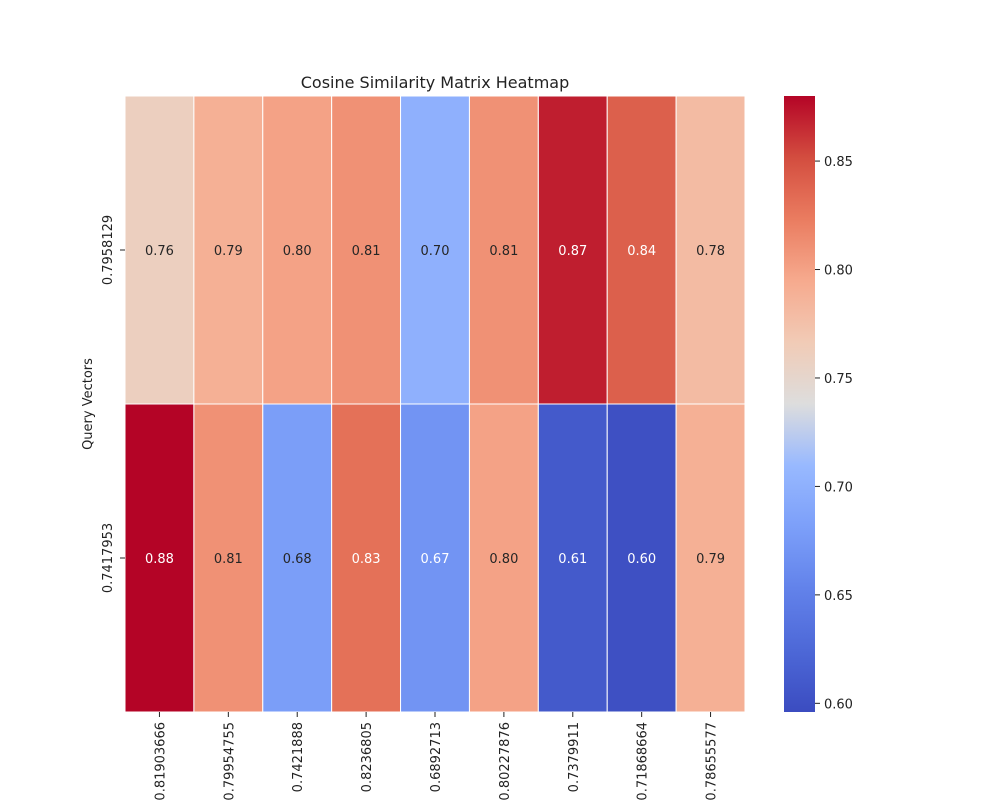  Describe the element at coordinates (838, 487) in the screenshot. I see `colorbar-tick-label: 0.70` at that location.